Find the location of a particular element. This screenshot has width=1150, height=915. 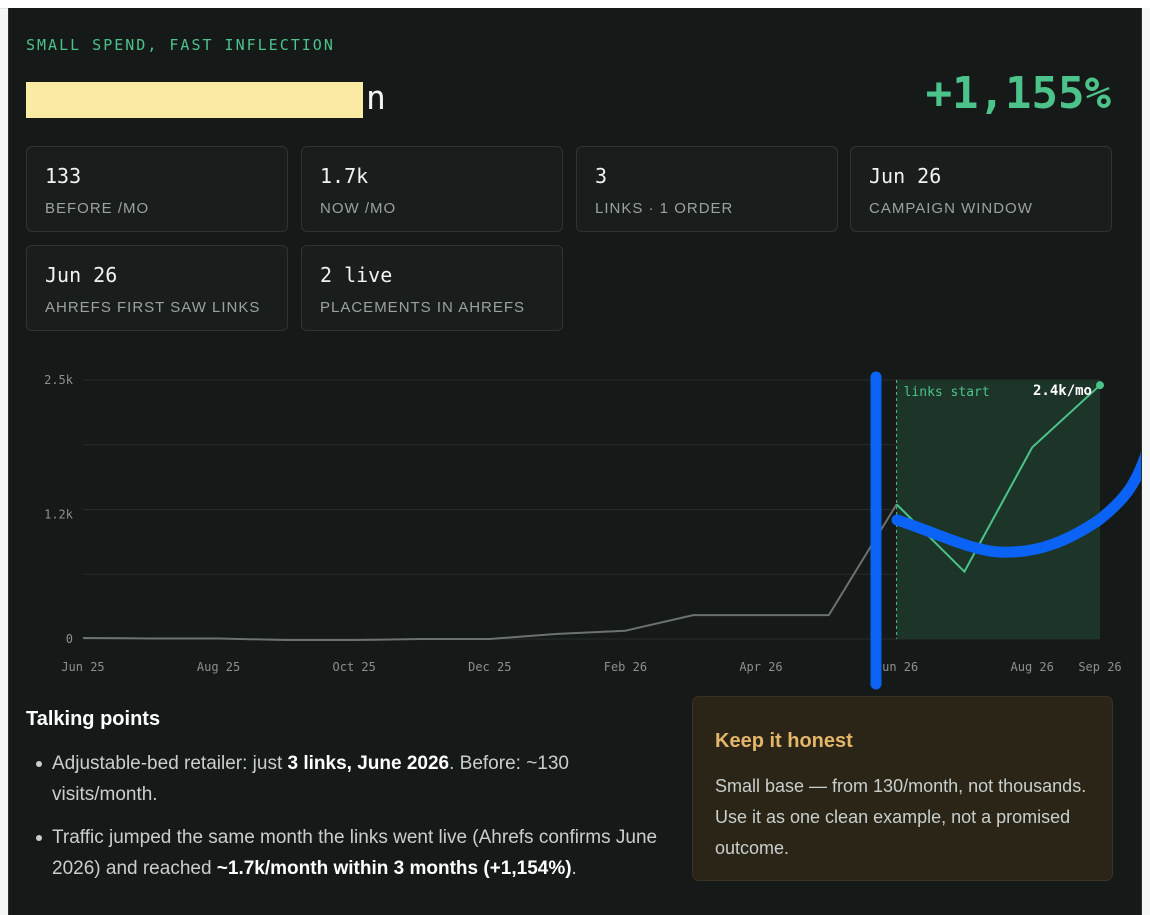

y-axis-ticks: 0 1.2k 2.5k is located at coordinates (59, 509).